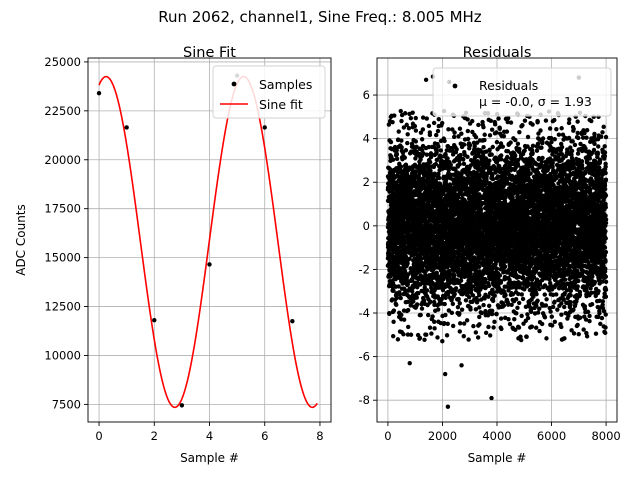 The height and width of the screenshot is (480, 640). Describe the element at coordinates (21, 240) in the screenshot. I see `sine-fit-ylabel: ADC Counts` at that location.